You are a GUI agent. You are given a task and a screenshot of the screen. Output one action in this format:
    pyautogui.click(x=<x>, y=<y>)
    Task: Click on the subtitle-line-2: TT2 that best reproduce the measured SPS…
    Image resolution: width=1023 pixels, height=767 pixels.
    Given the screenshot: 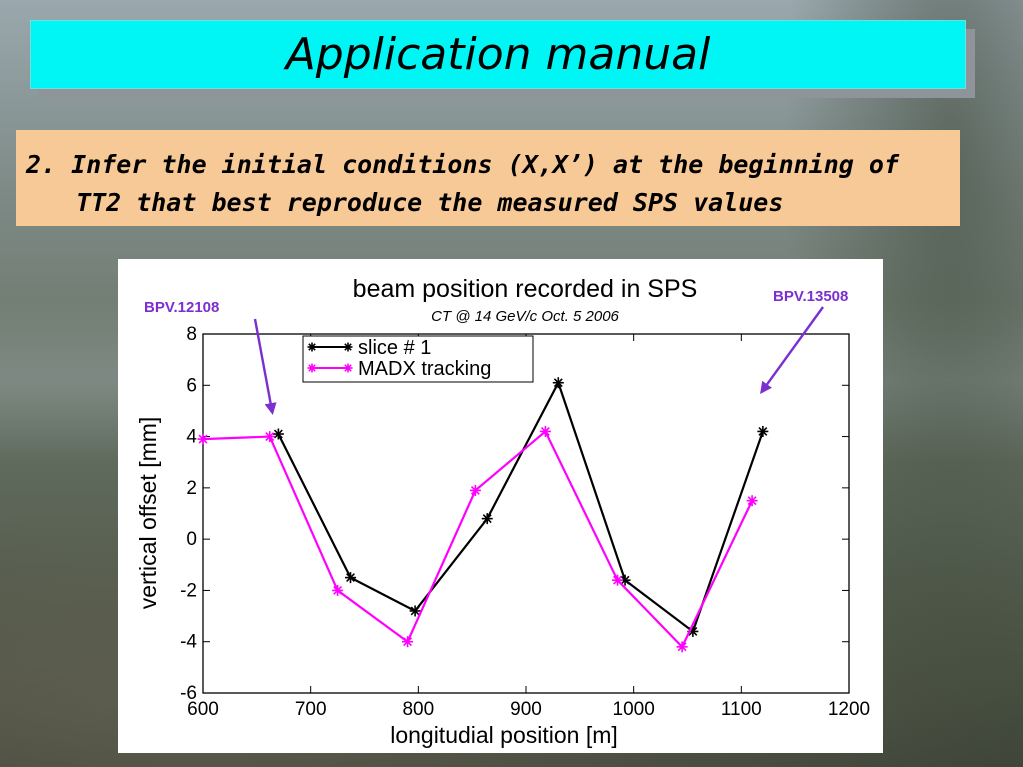 What is the action you would take?
    pyautogui.click(x=430, y=202)
    